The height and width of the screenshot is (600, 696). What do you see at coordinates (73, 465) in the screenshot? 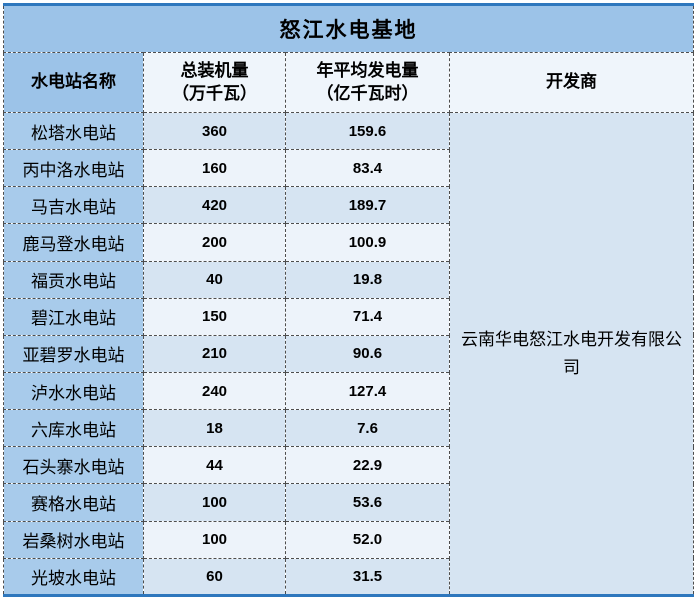
I see `station-name-cell: 石头寨水电站` at bounding box center [73, 465].